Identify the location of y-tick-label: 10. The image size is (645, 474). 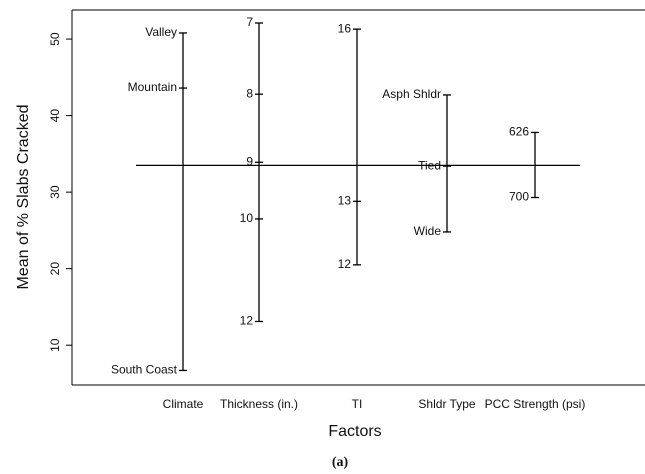
(55, 345).